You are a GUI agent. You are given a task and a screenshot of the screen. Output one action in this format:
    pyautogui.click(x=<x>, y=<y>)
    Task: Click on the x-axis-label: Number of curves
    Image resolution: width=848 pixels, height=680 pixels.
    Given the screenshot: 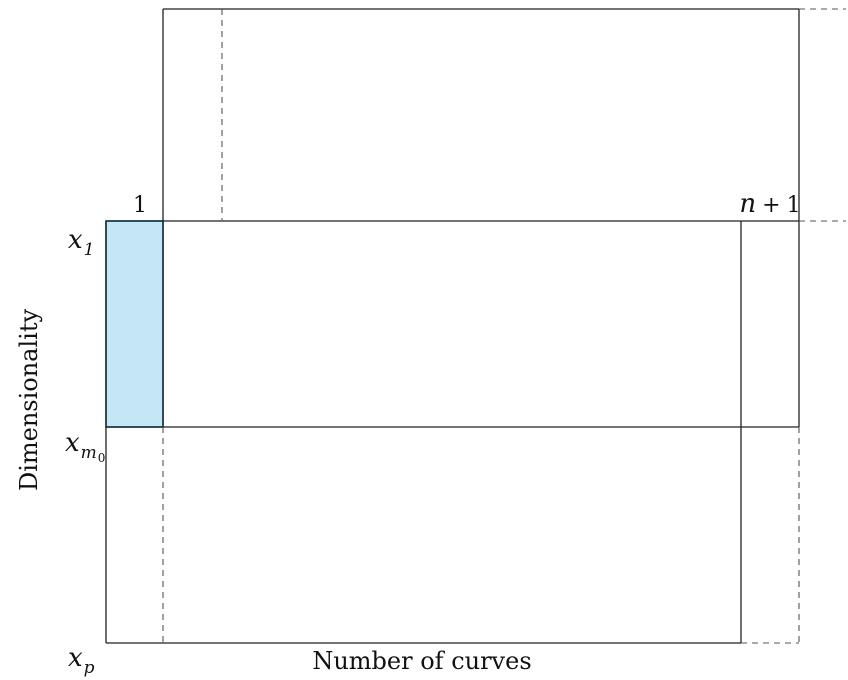 What is the action you would take?
    pyautogui.click(x=421, y=661)
    